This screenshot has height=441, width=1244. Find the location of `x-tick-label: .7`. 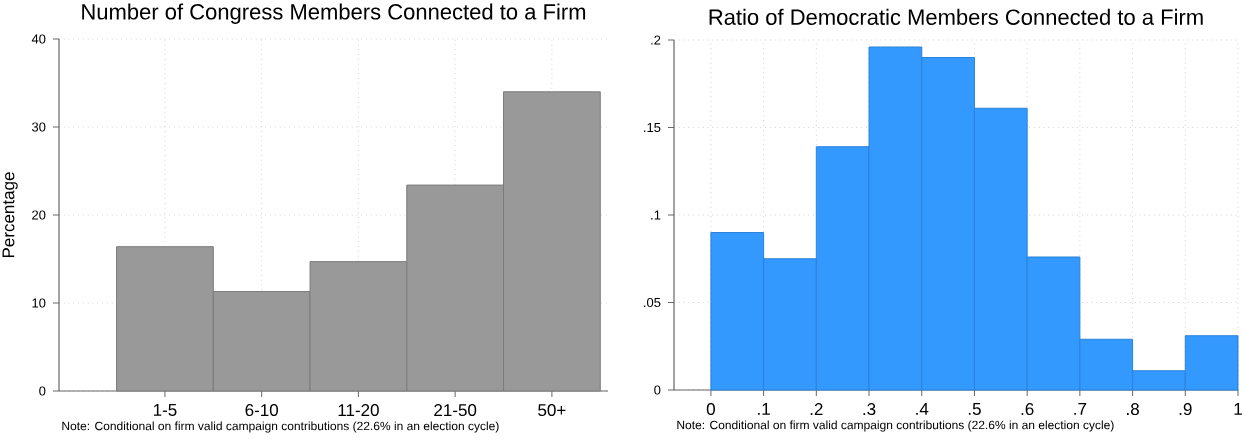

x-tick-label: .7 is located at coordinates (1080, 409).